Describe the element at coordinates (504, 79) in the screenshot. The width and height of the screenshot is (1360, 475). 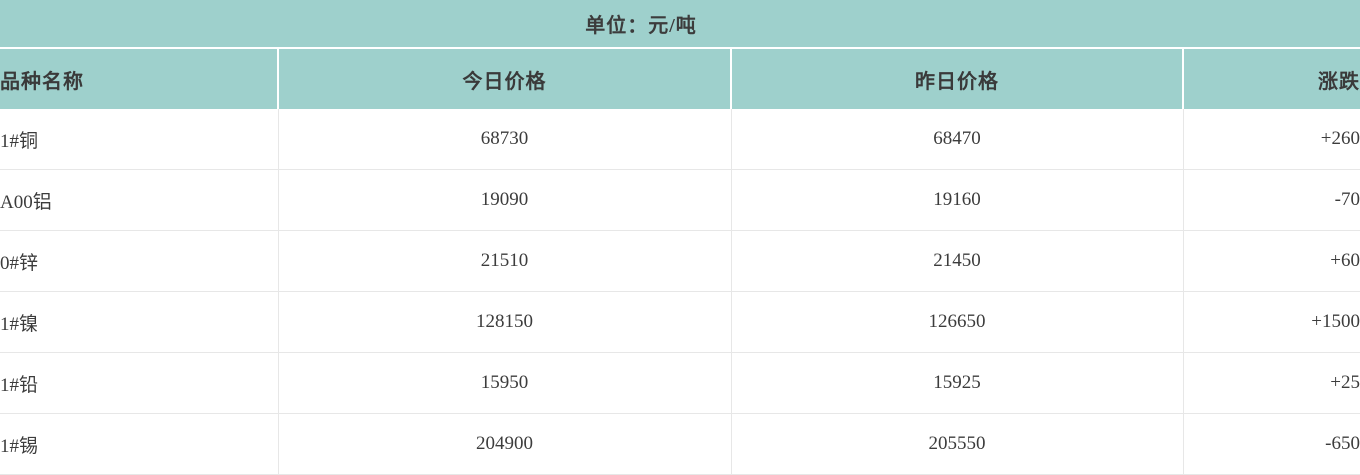
I see `column-header-today-price: 今日价格` at that location.